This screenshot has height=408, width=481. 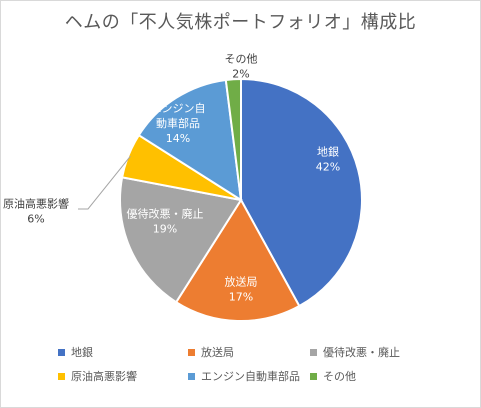 What do you see at coordinates (123, 352) in the screenshot?
I see `legend-item-0: 地銀` at bounding box center [123, 352].